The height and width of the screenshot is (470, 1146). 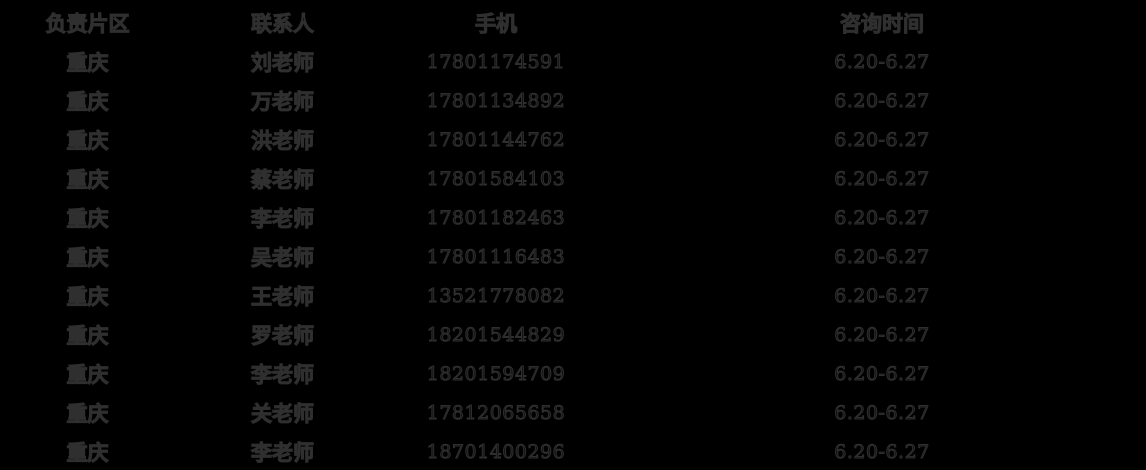 What do you see at coordinates (283, 257) in the screenshot?
I see `contact-cell: 吴老师` at bounding box center [283, 257].